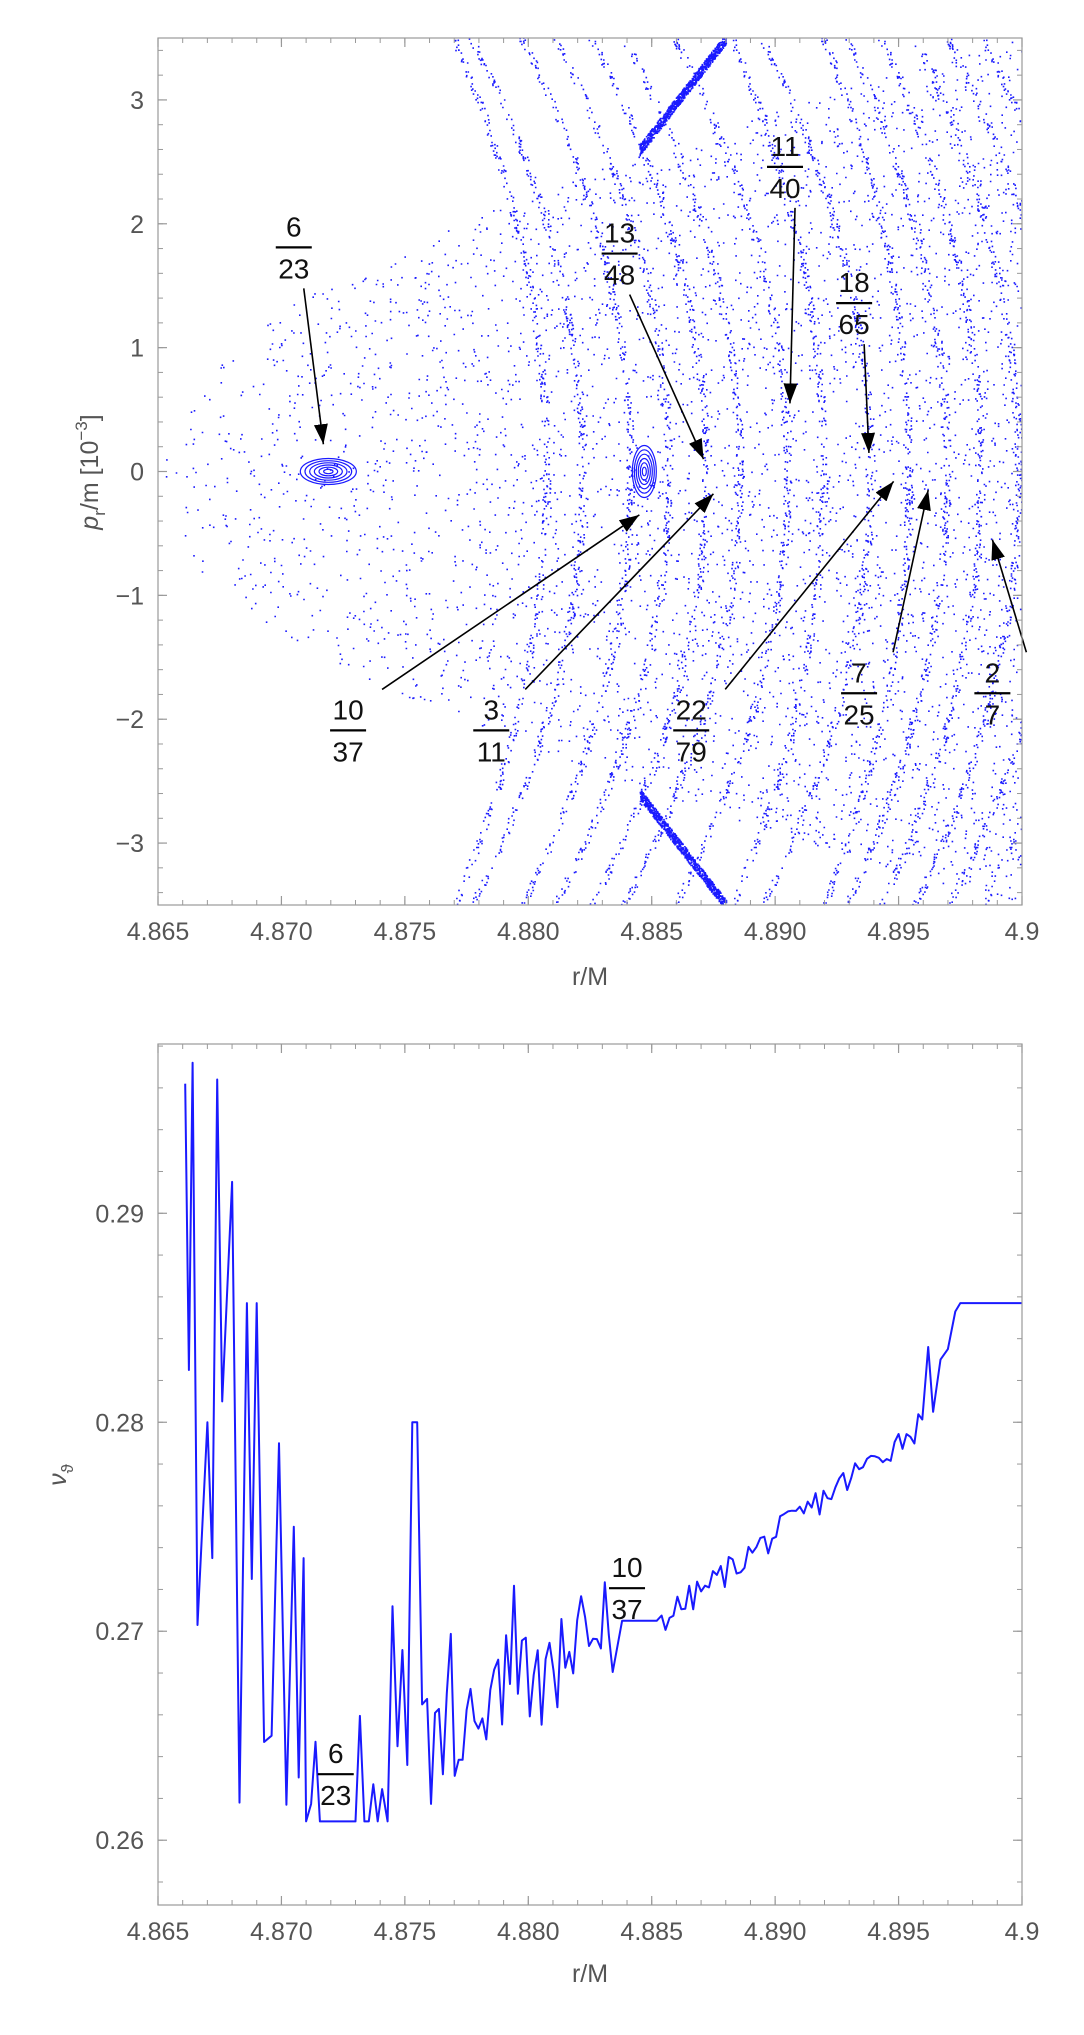  What do you see at coordinates (129, 844) in the screenshot?
I see `y-tick-label: −3` at bounding box center [129, 844].